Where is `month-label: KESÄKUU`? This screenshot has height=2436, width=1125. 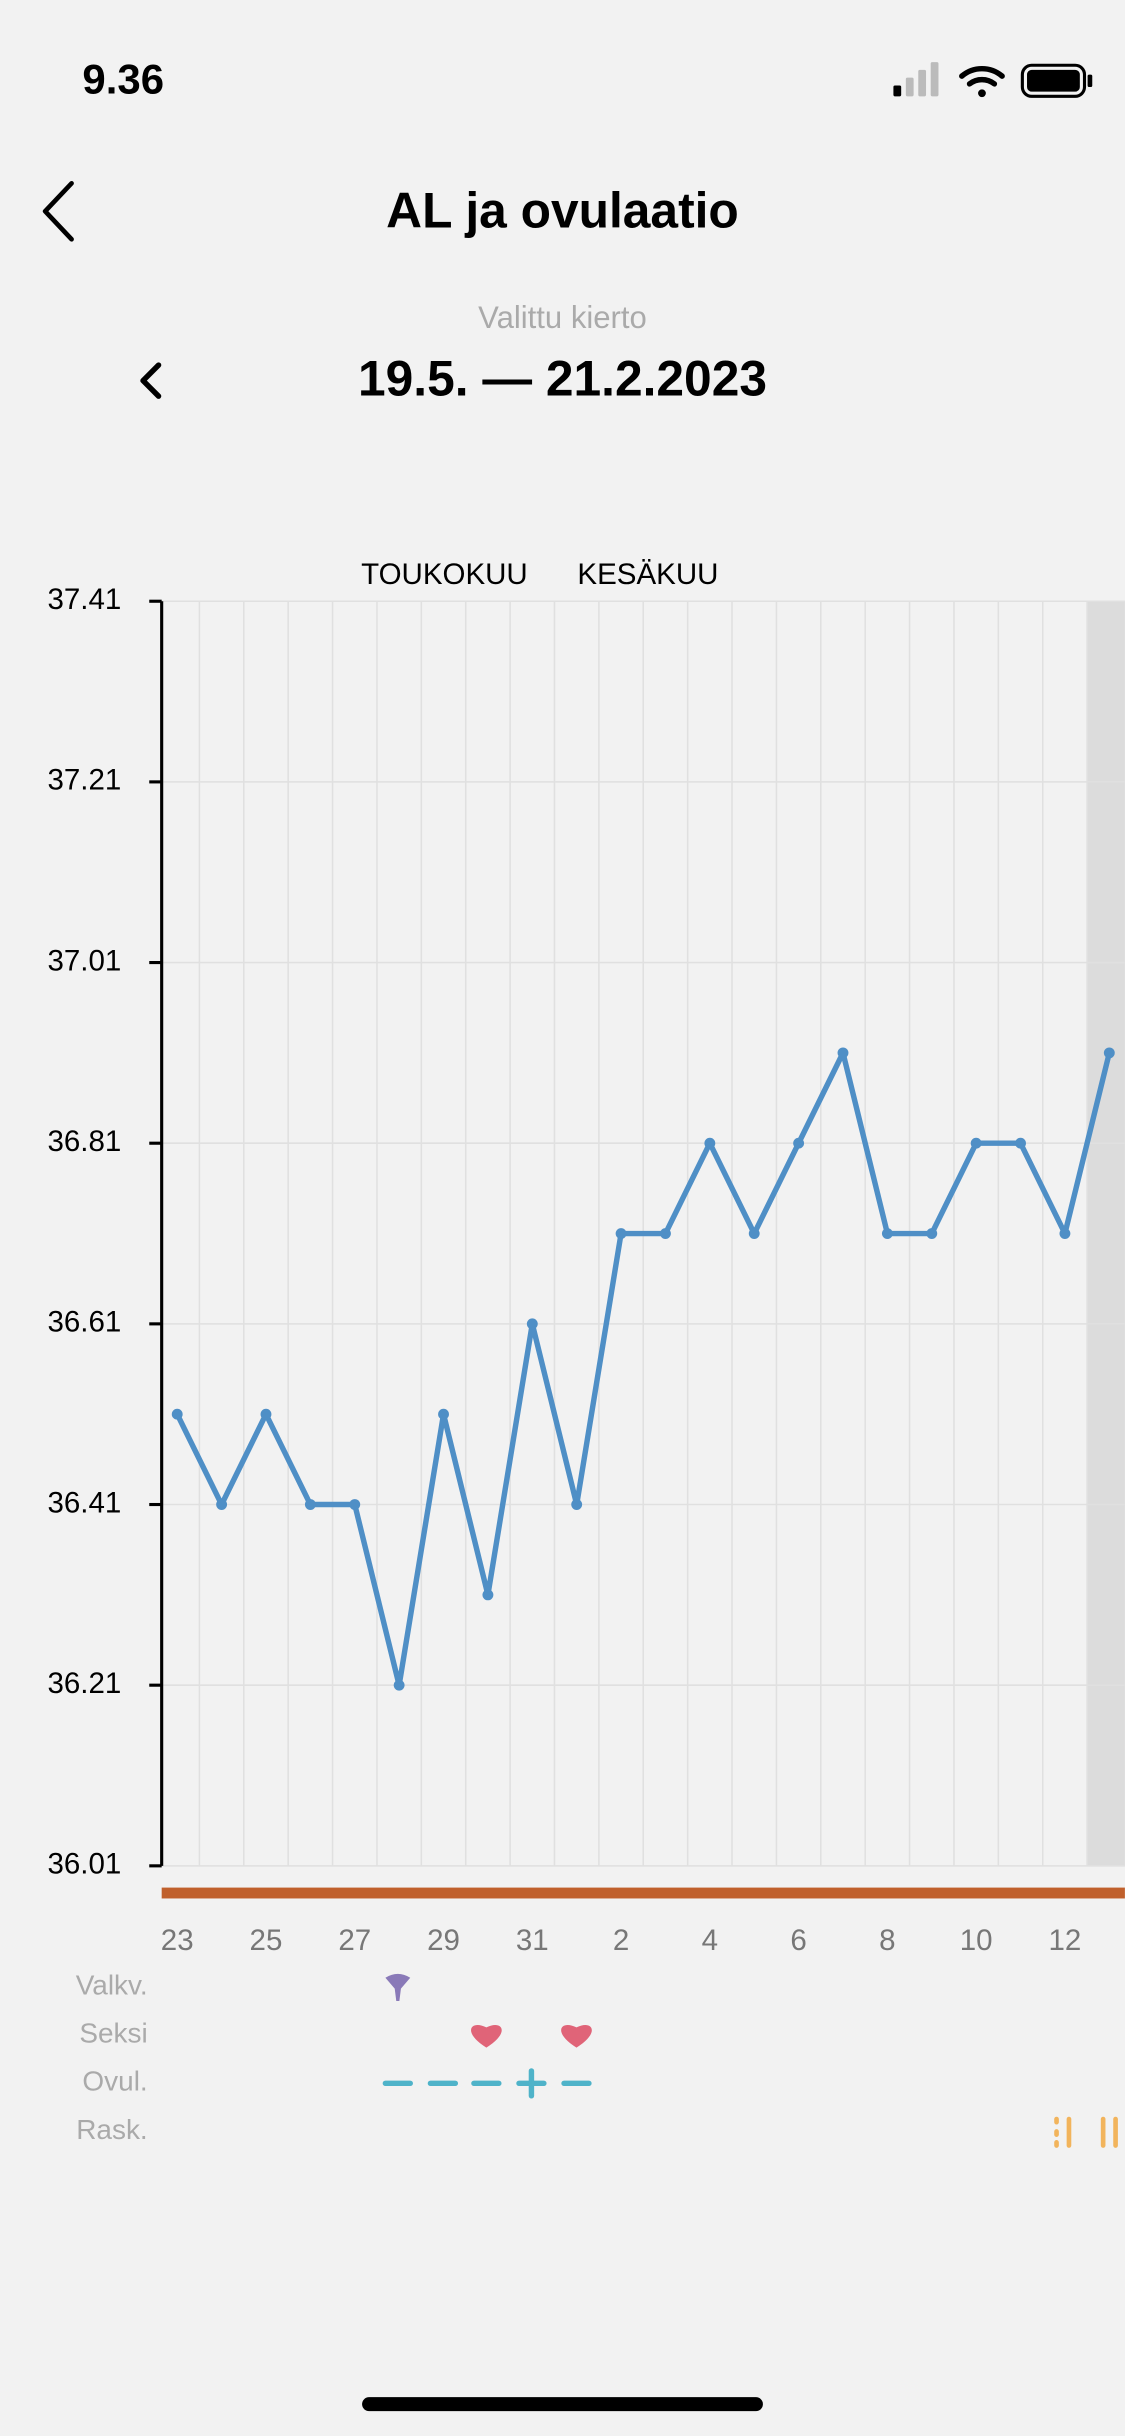
month-label: KESÄKUU is located at coordinates (647, 574).